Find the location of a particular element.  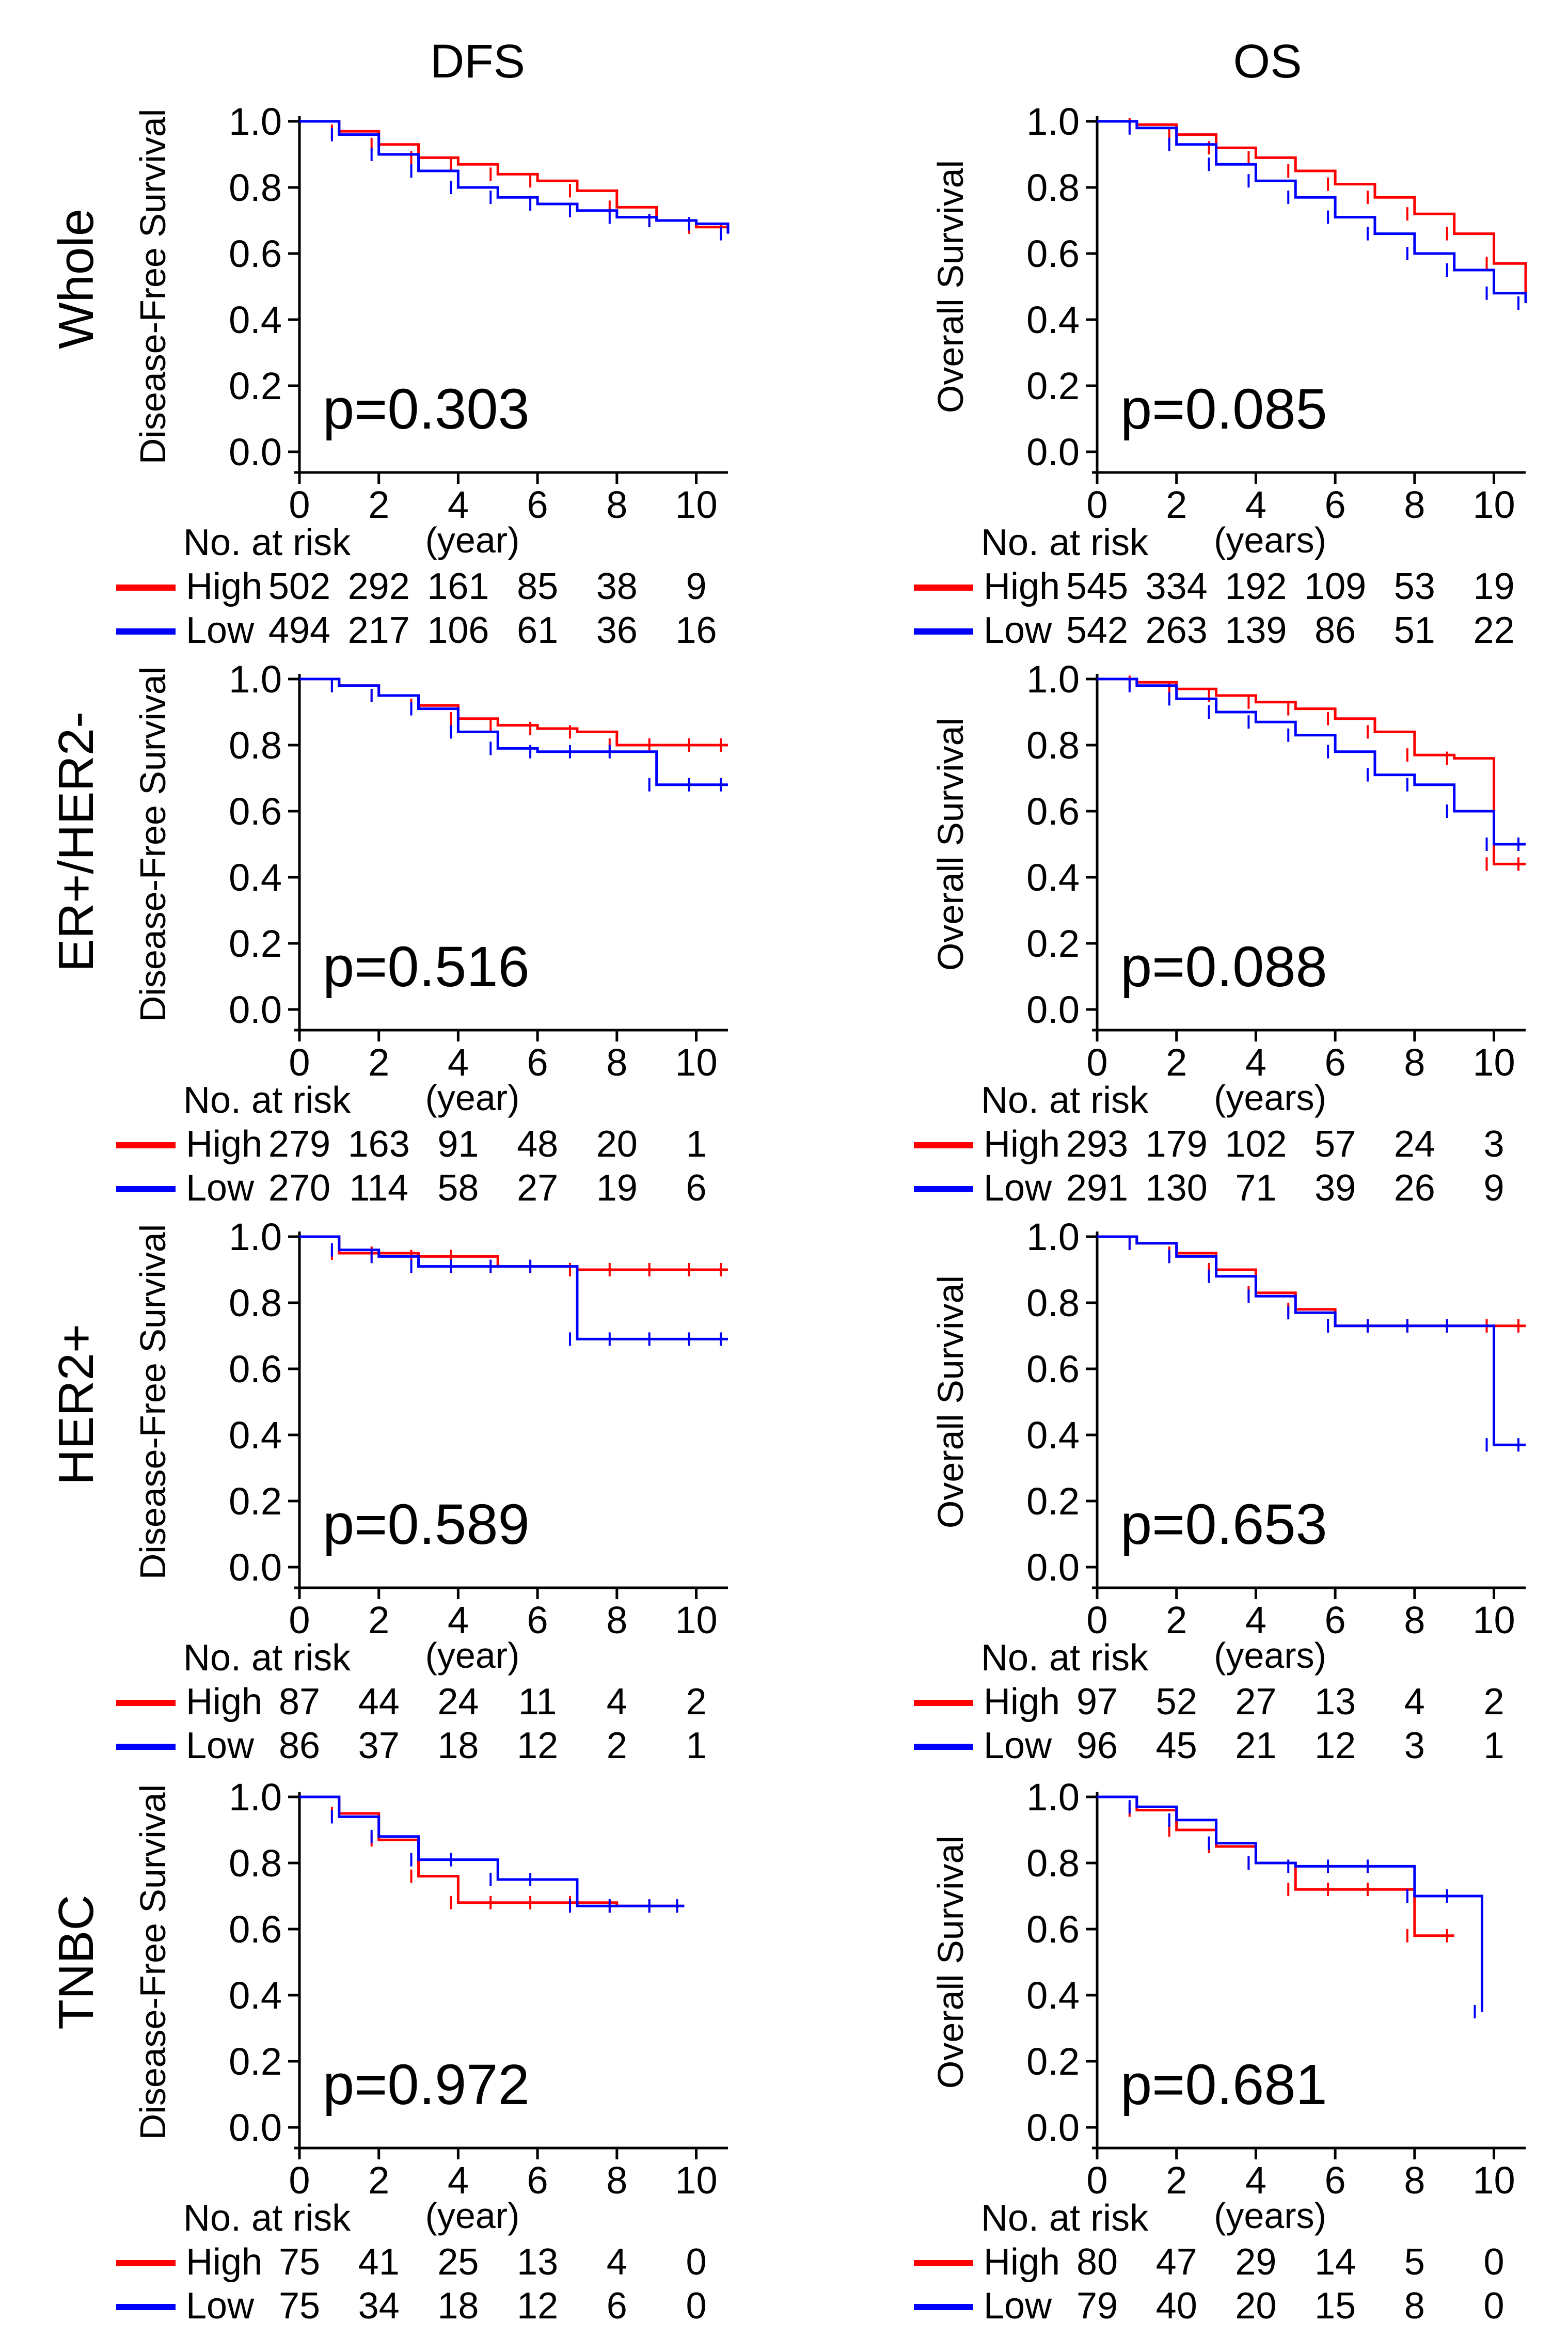

y-tick-label: 0.8 is located at coordinates (255, 1303).